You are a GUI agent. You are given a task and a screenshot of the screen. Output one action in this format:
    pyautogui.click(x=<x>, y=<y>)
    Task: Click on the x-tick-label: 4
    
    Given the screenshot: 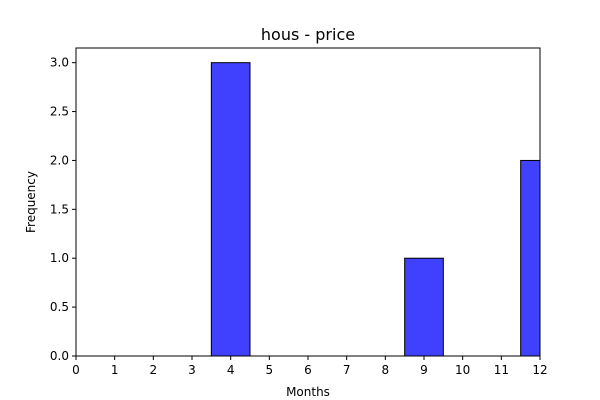 What is the action you would take?
    pyautogui.click(x=231, y=370)
    